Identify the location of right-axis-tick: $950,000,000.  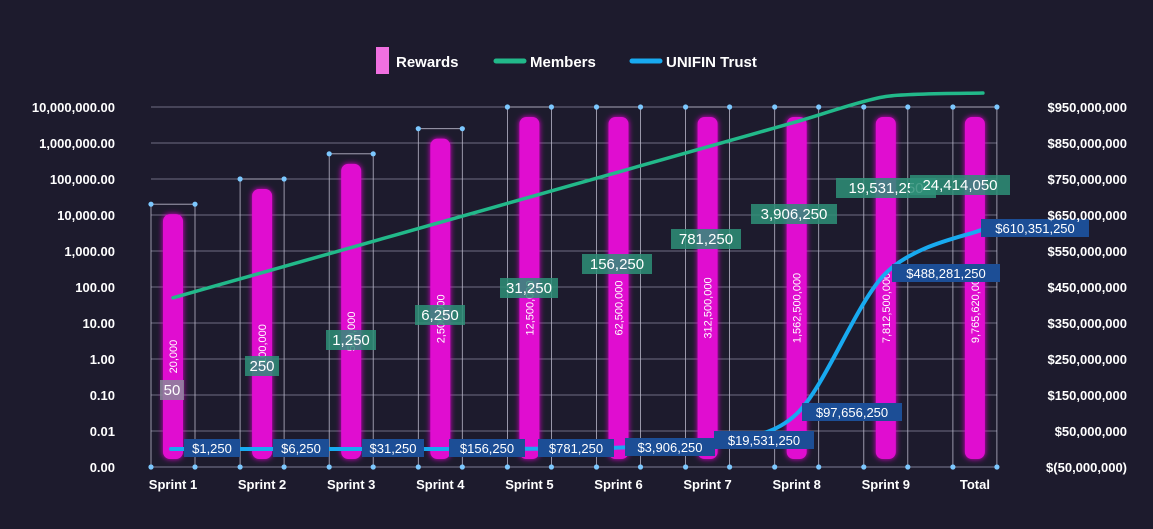
(1087, 107).